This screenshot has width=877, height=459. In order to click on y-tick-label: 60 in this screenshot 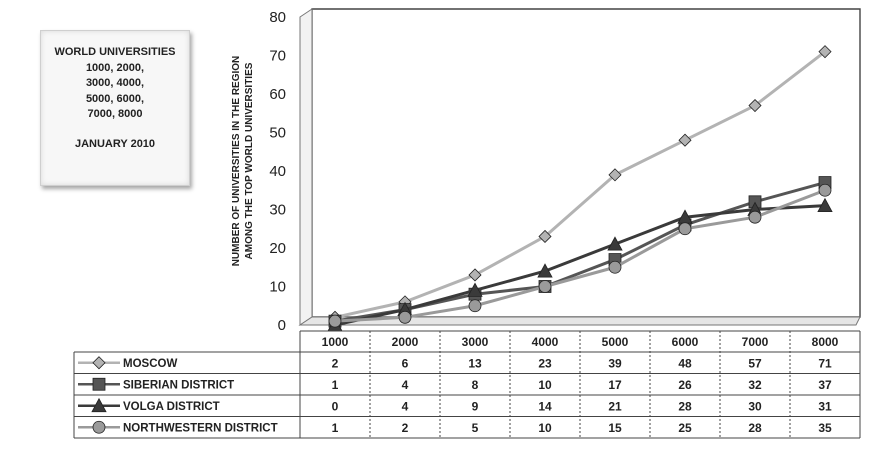, I will do `click(277, 94)`.